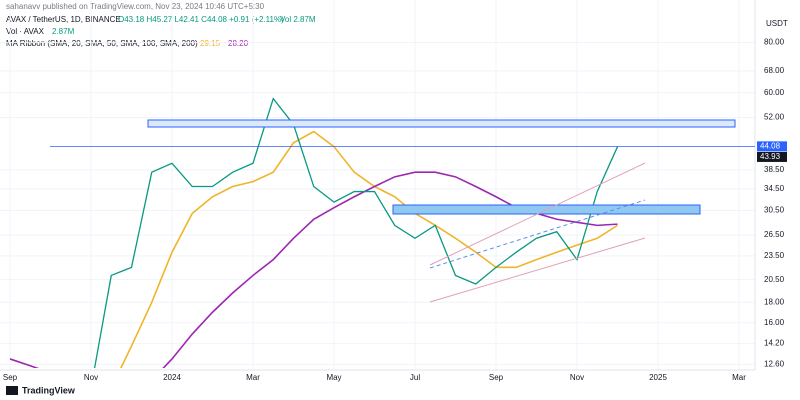 This screenshot has width=800, height=400. I want to click on volume: Vol 2.87M, so click(298, 19).